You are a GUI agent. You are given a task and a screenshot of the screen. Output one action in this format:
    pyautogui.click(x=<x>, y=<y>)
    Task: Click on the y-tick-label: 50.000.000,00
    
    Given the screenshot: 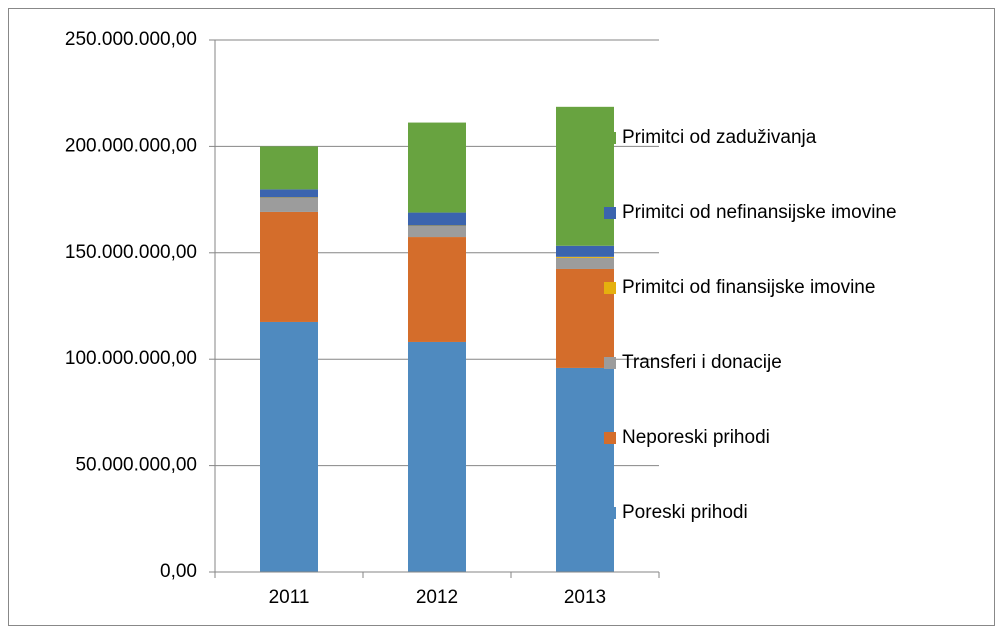 What is the action you would take?
    pyautogui.click(x=136, y=465)
    